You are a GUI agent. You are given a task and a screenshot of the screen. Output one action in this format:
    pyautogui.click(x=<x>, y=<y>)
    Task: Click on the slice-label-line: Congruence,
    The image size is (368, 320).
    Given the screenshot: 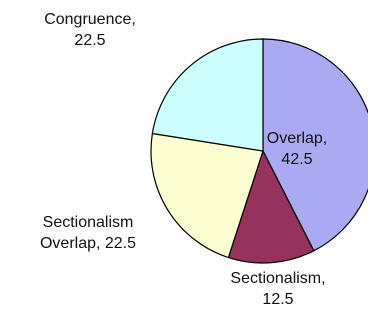 What is the action you would take?
    pyautogui.click(x=90, y=19)
    